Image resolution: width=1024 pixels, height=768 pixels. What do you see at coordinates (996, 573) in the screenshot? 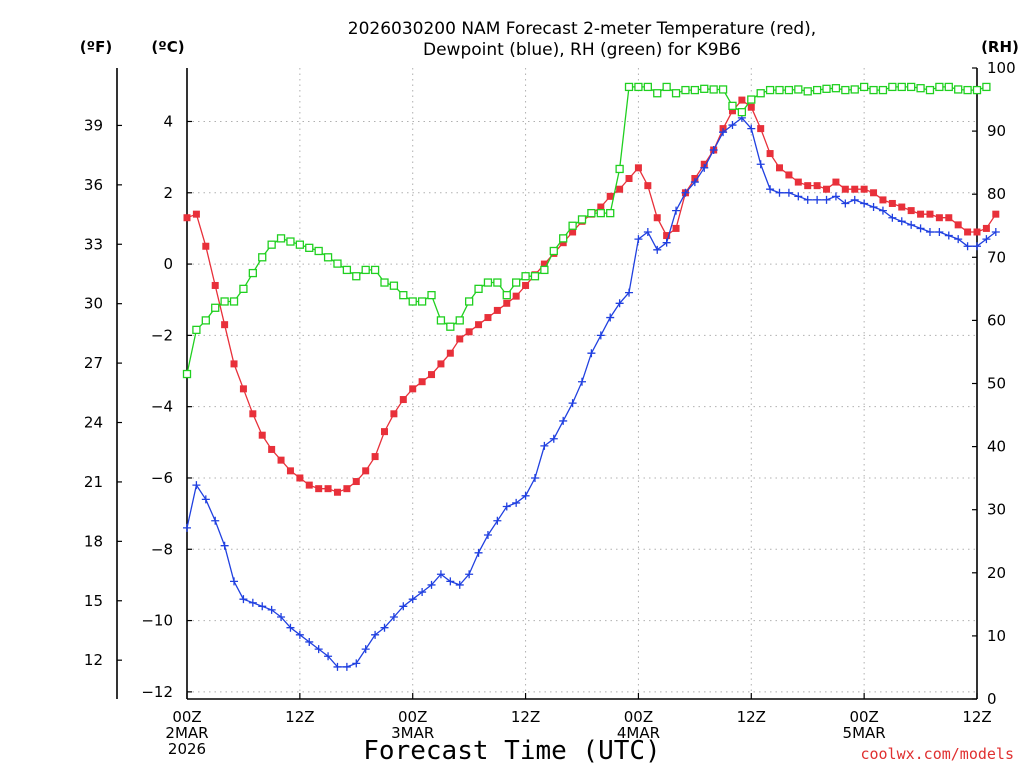
I see `rh-tick-label-2: 20` at bounding box center [996, 573].